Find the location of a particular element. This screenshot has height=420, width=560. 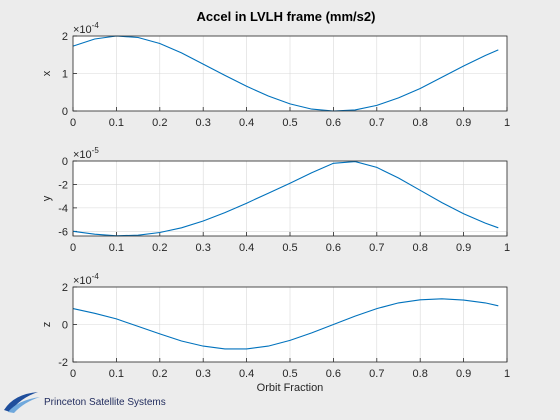

y-axis-label: z is located at coordinates (47, 325).